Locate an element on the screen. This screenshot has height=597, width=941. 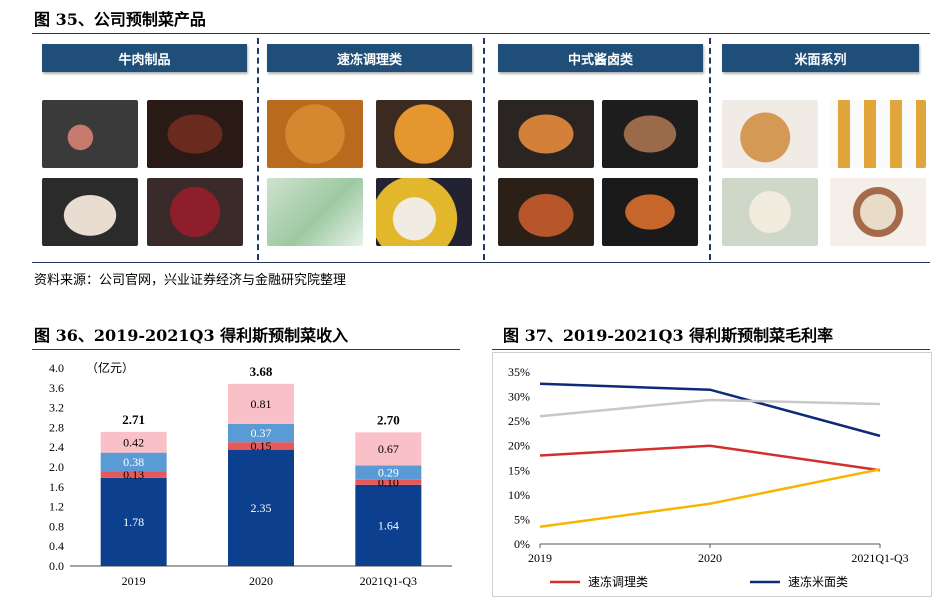
source-note: 资料来源：公司官网，兴业证券经济与金融研究院整理 is located at coordinates (190, 280).